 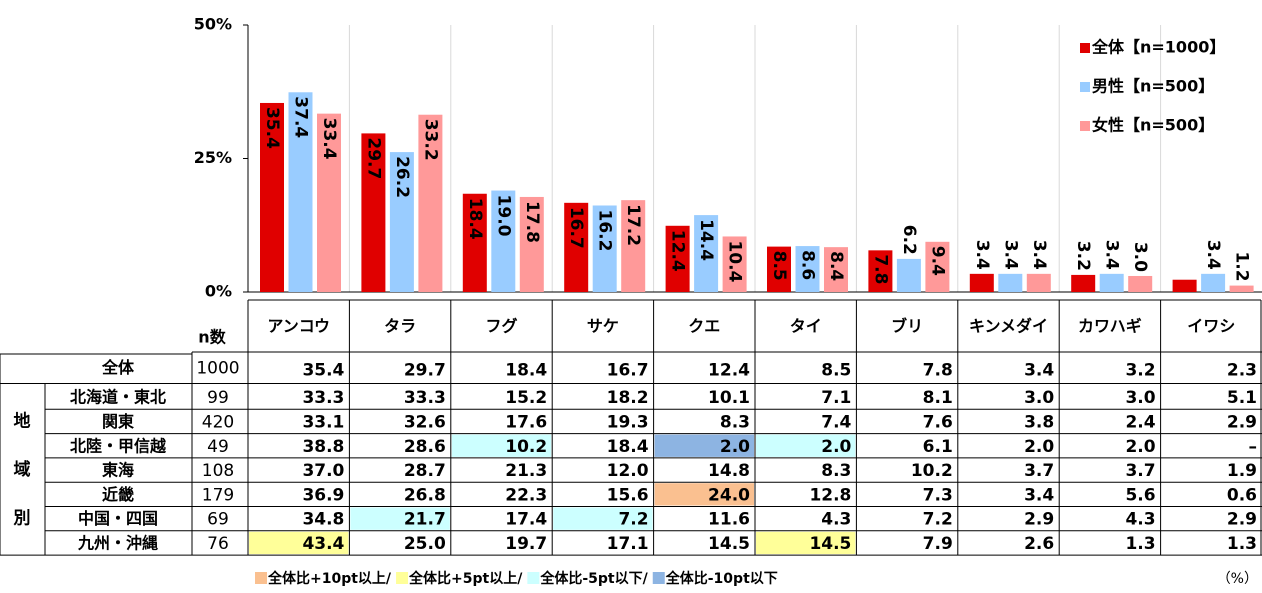 I want to click on table-cell: 2.9, so click(x=1242, y=422).